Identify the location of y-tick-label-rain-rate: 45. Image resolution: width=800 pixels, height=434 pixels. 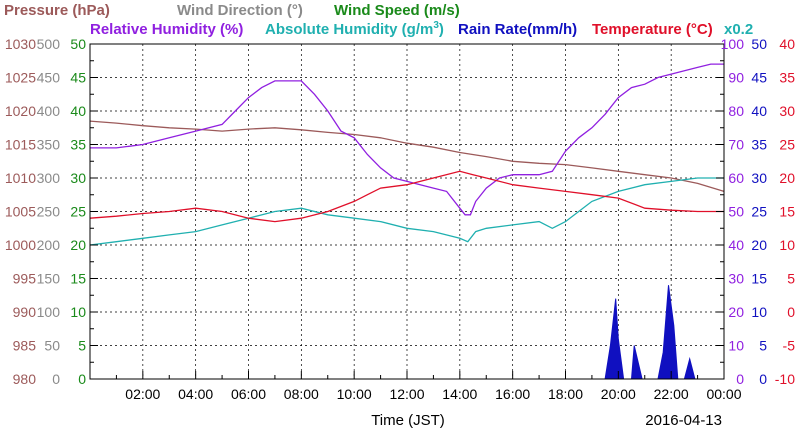
(759, 78).